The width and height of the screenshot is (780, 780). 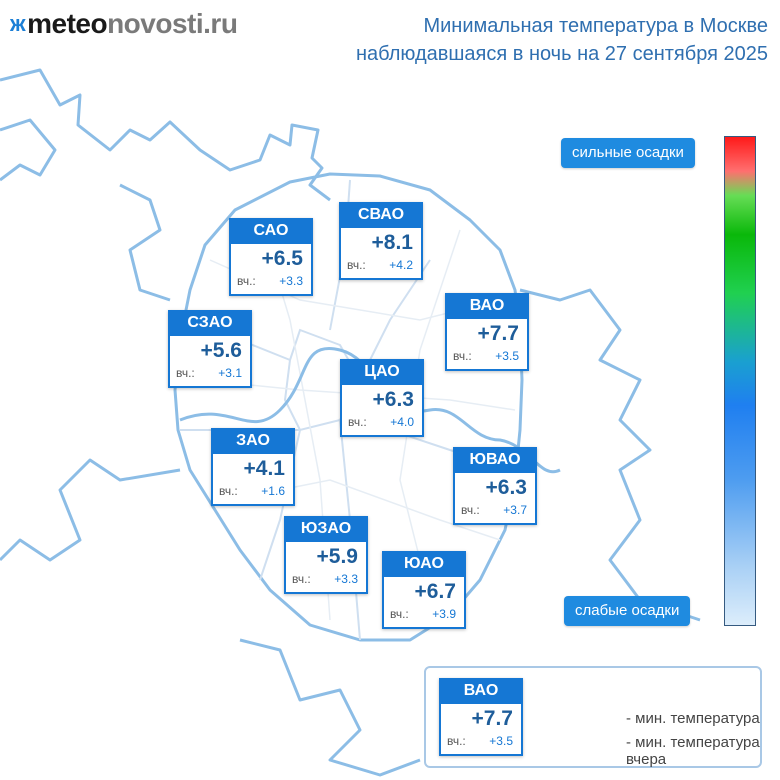 I want to click on district-temp: +6.7, so click(x=435, y=591).